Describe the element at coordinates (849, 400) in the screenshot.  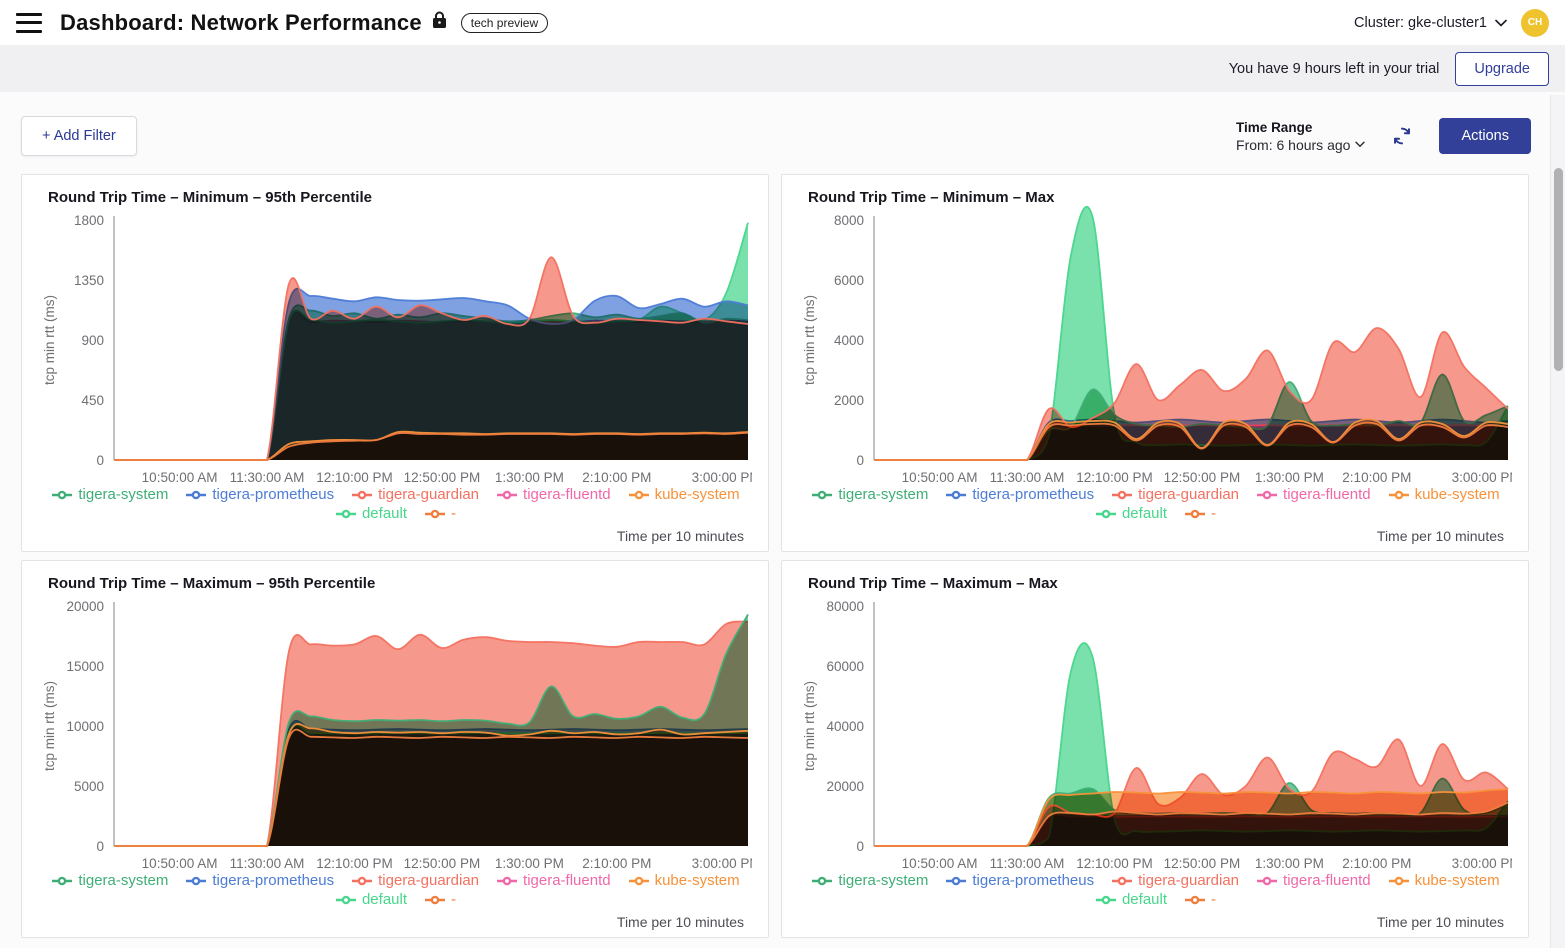
I see `y-tick-label: 2000` at that location.